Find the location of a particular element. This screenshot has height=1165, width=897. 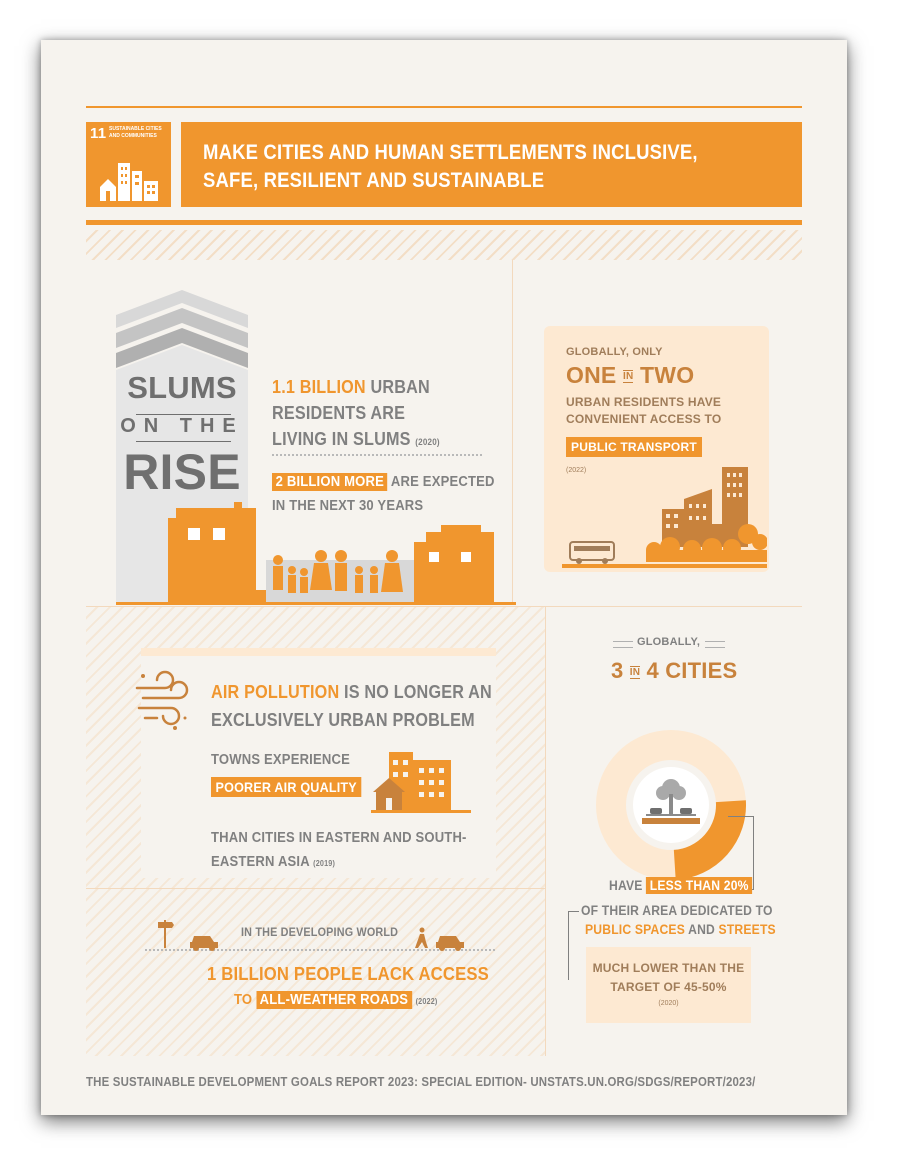

air-than1: THAN CITIES IN EASTERN AND SOUTH- is located at coordinates (339, 838).